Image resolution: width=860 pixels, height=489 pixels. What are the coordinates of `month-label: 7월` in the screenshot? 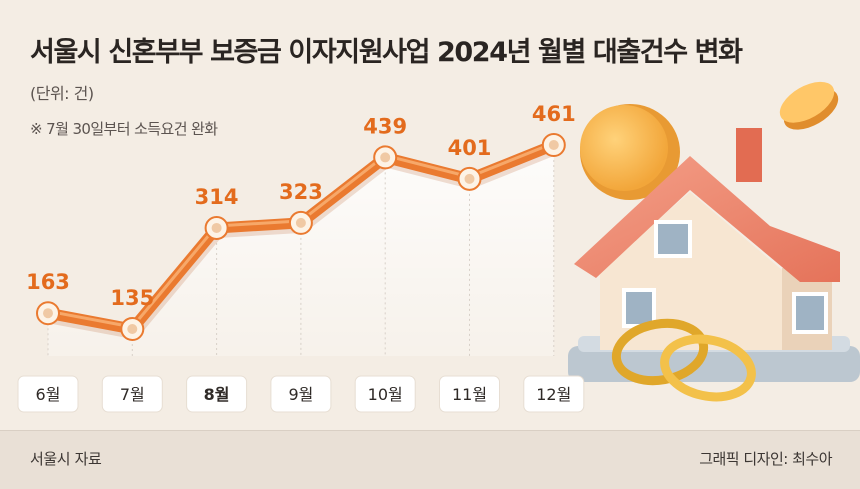 It's located at (132, 394).